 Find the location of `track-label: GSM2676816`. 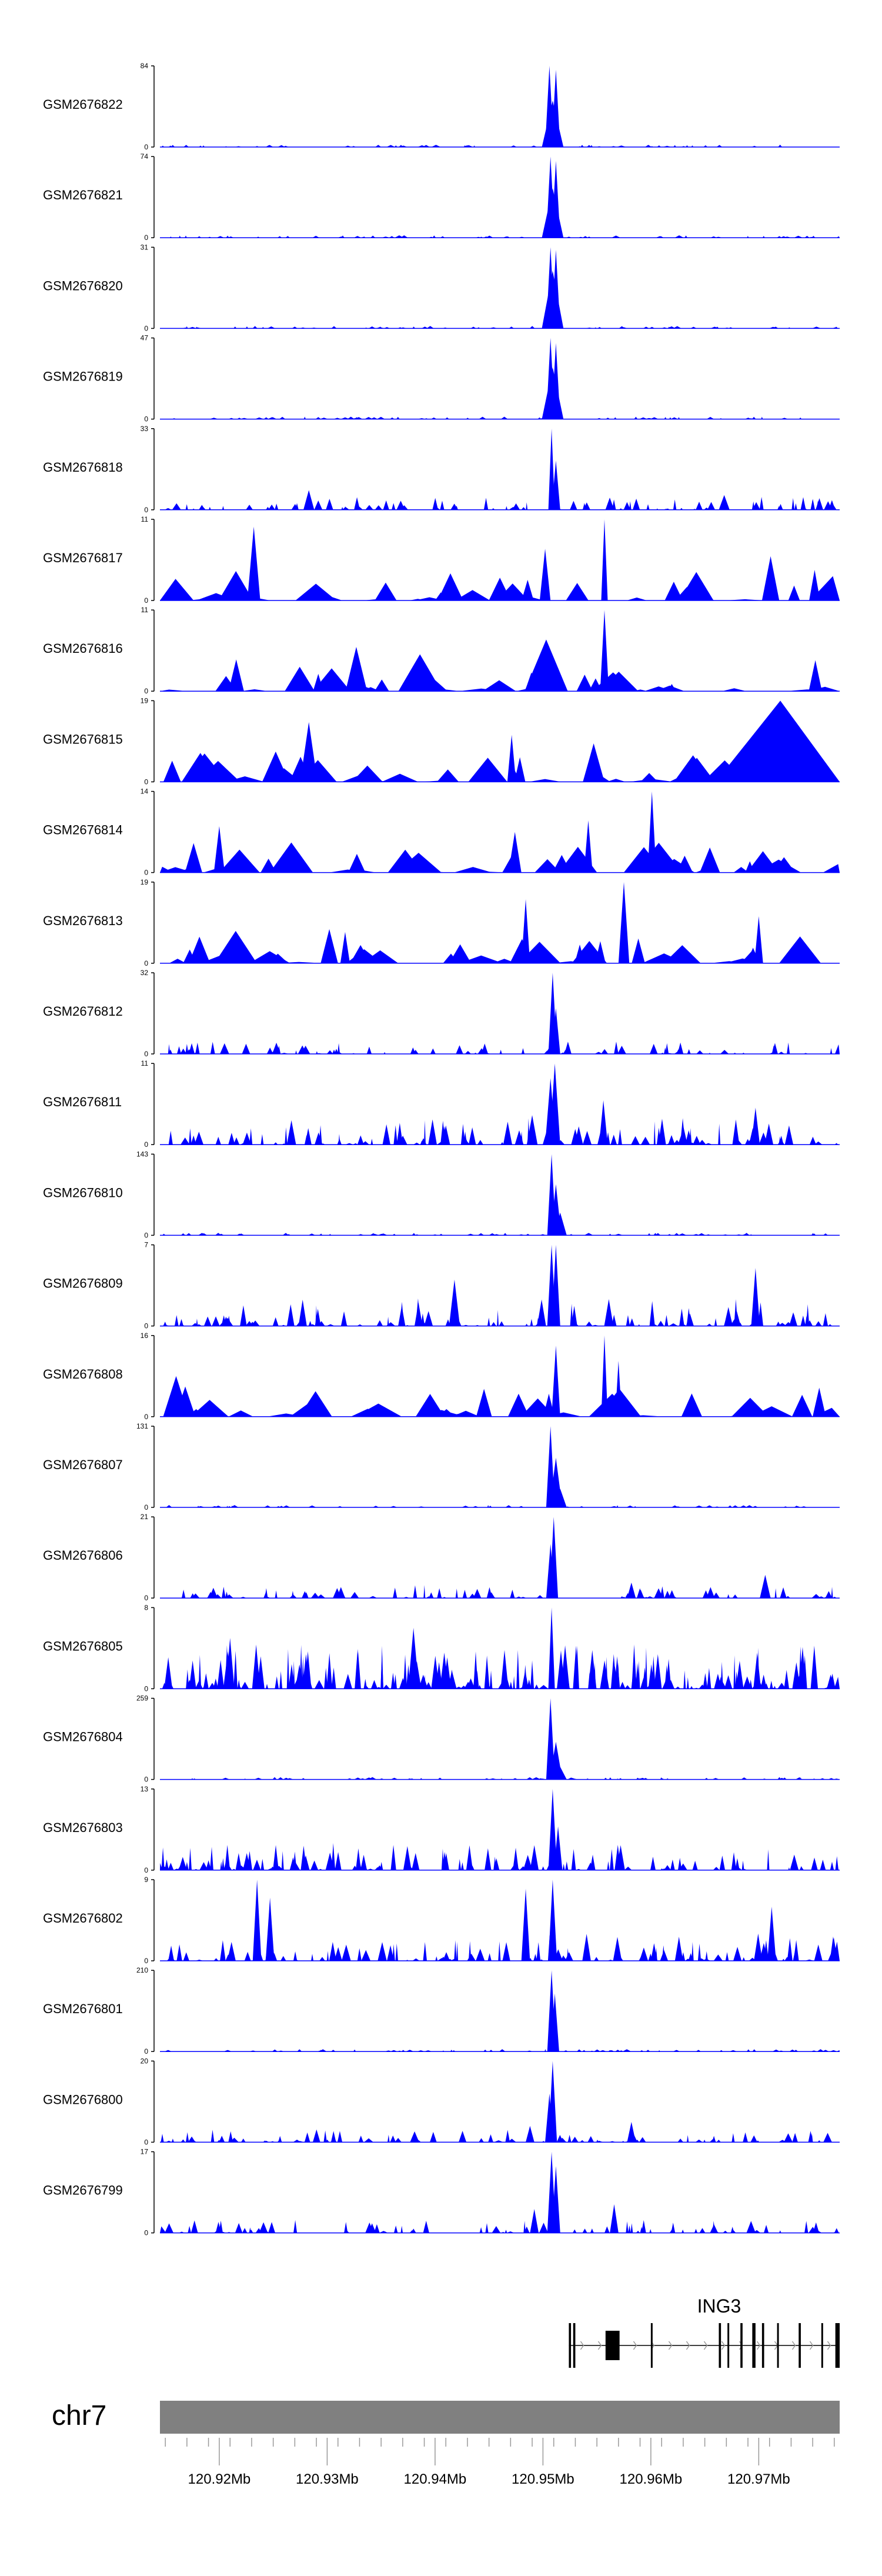

track-label: GSM2676816 is located at coordinates (83, 648).